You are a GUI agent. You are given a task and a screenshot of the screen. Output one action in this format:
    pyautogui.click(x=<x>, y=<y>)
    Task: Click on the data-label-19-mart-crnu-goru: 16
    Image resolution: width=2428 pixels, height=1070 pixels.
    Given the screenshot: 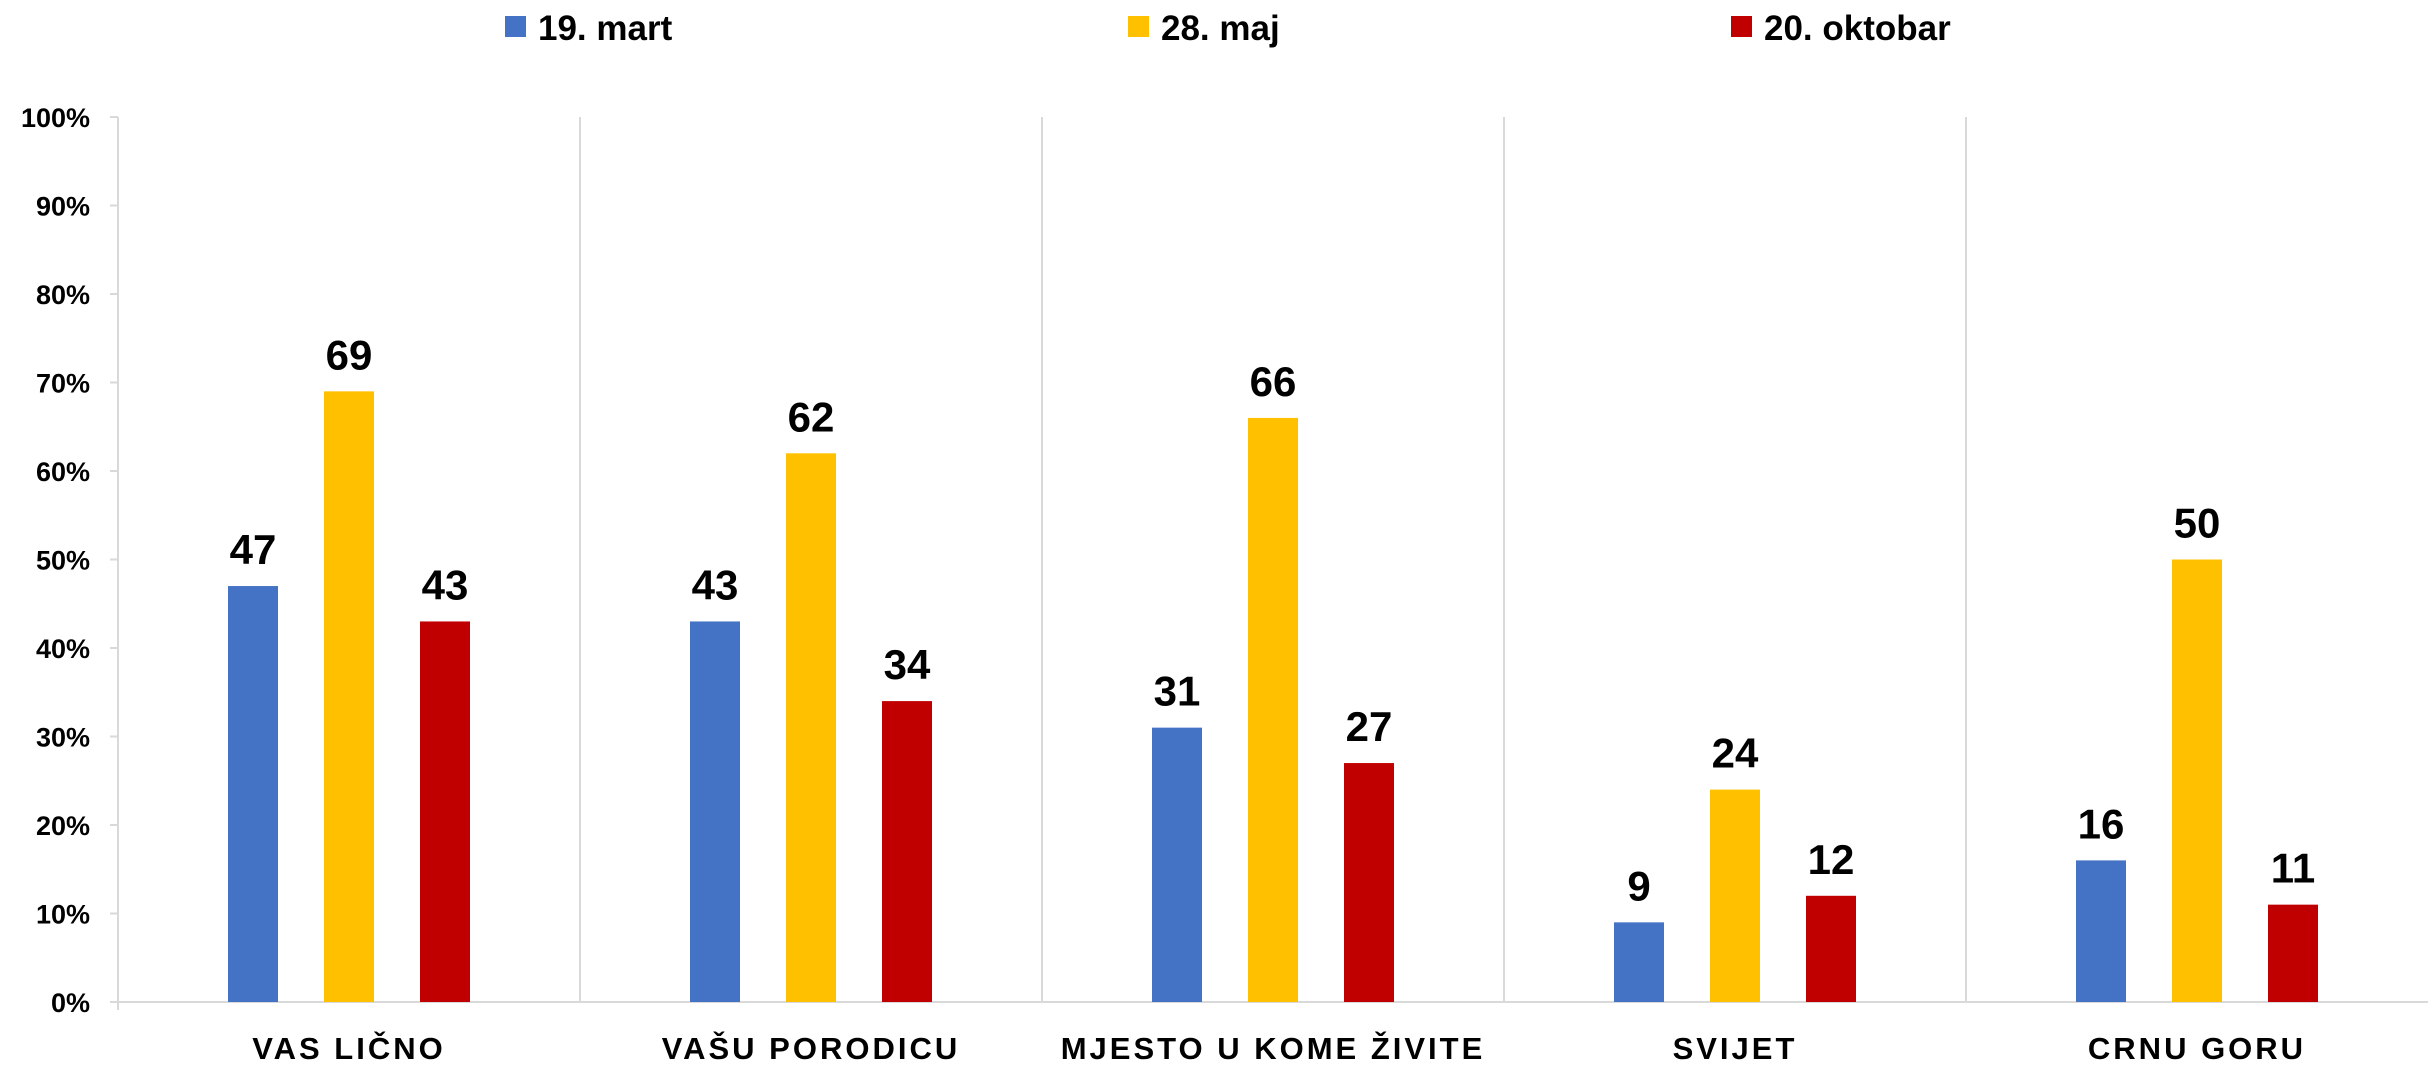 What is the action you would take?
    pyautogui.click(x=2101, y=823)
    